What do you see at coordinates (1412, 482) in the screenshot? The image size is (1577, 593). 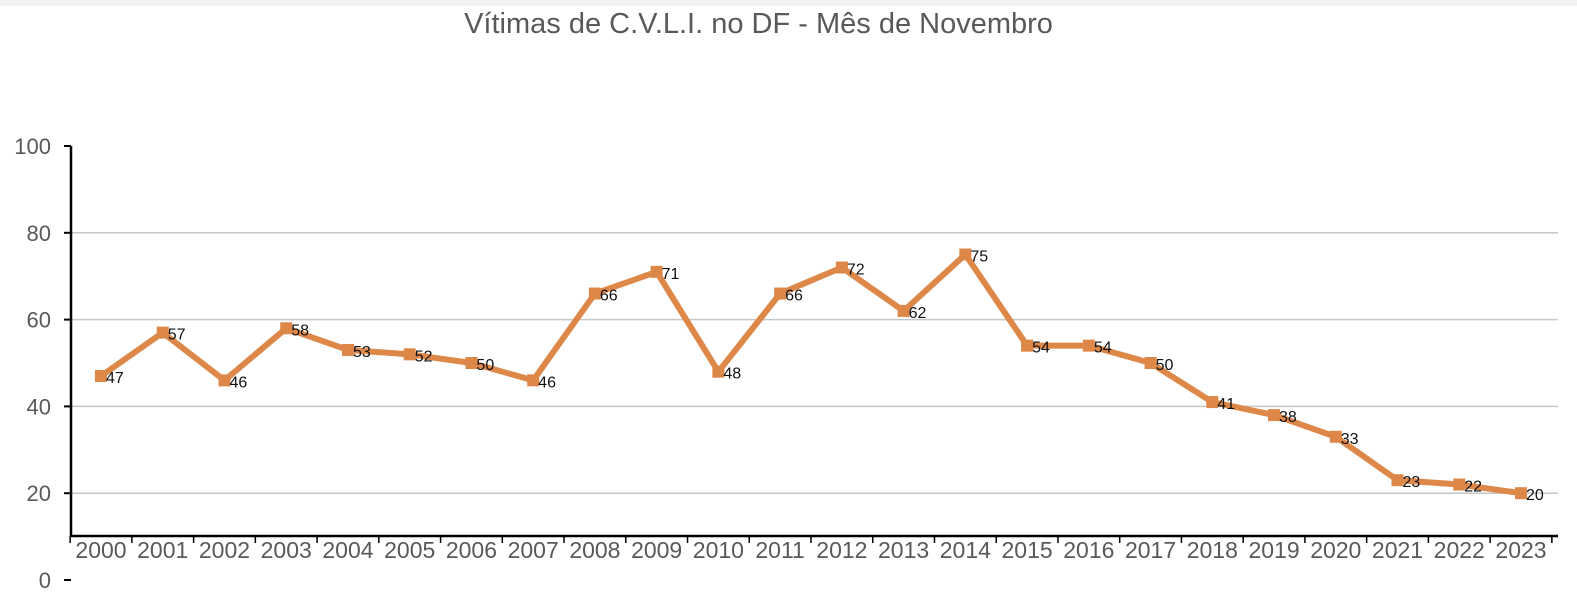 I see `data-label: 23` at bounding box center [1412, 482].